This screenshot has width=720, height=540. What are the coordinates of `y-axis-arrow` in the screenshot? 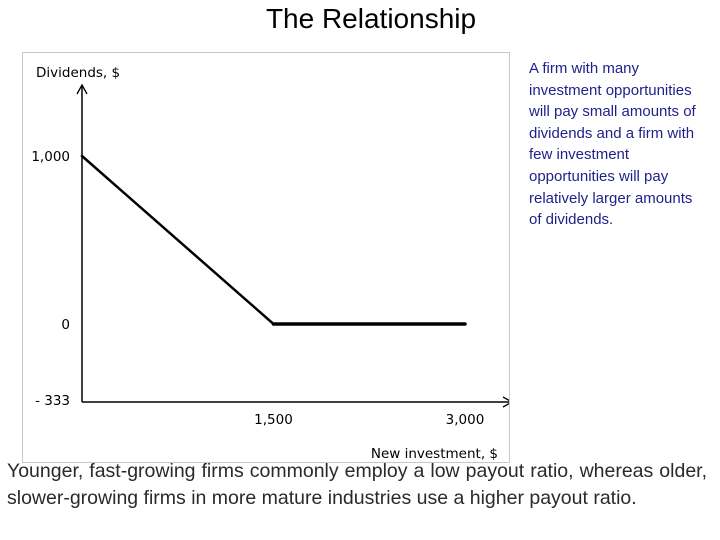 It's located at (82, 89).